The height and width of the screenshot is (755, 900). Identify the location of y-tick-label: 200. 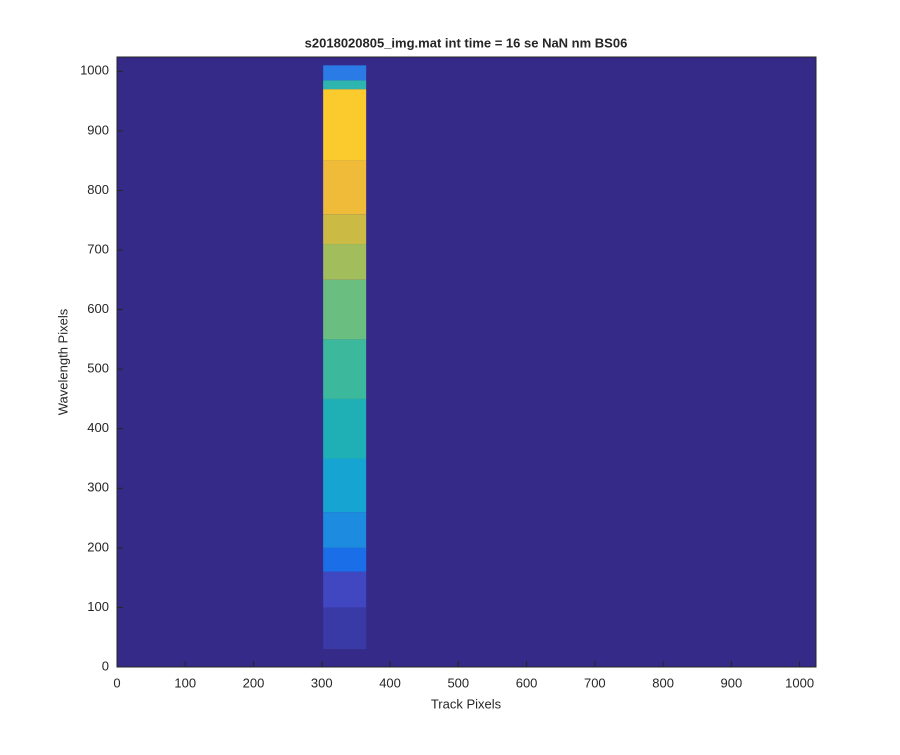
(98, 546).